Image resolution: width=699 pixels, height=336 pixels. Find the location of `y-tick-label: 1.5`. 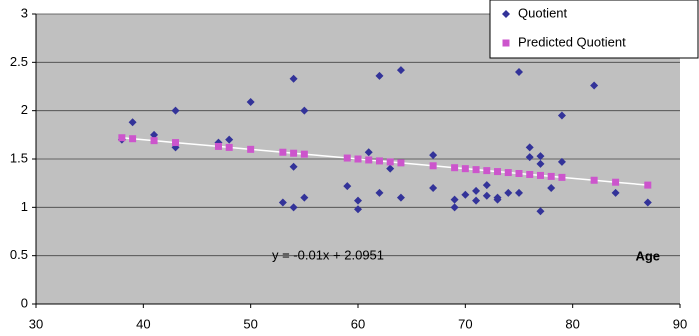

y-tick-label: 1.5 is located at coordinates (19, 157).